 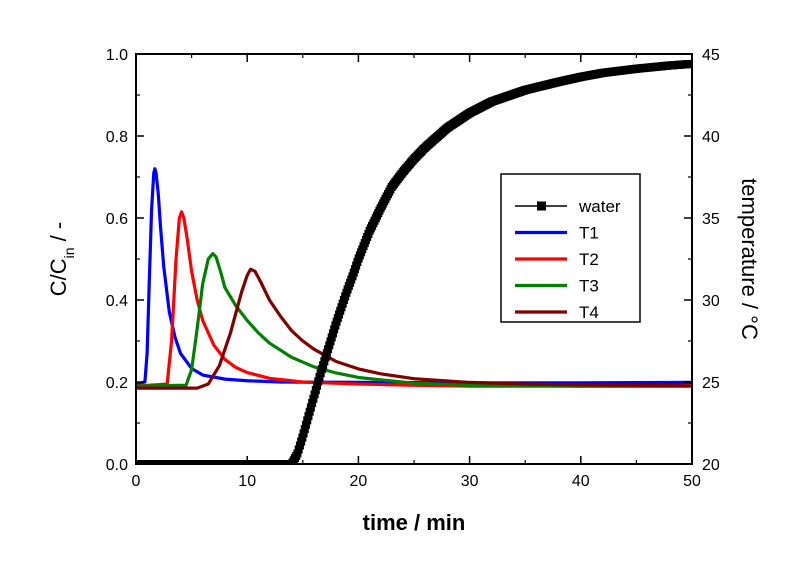 What do you see at coordinates (470, 481) in the screenshot?
I see `x-tick-label: 30` at bounding box center [470, 481].